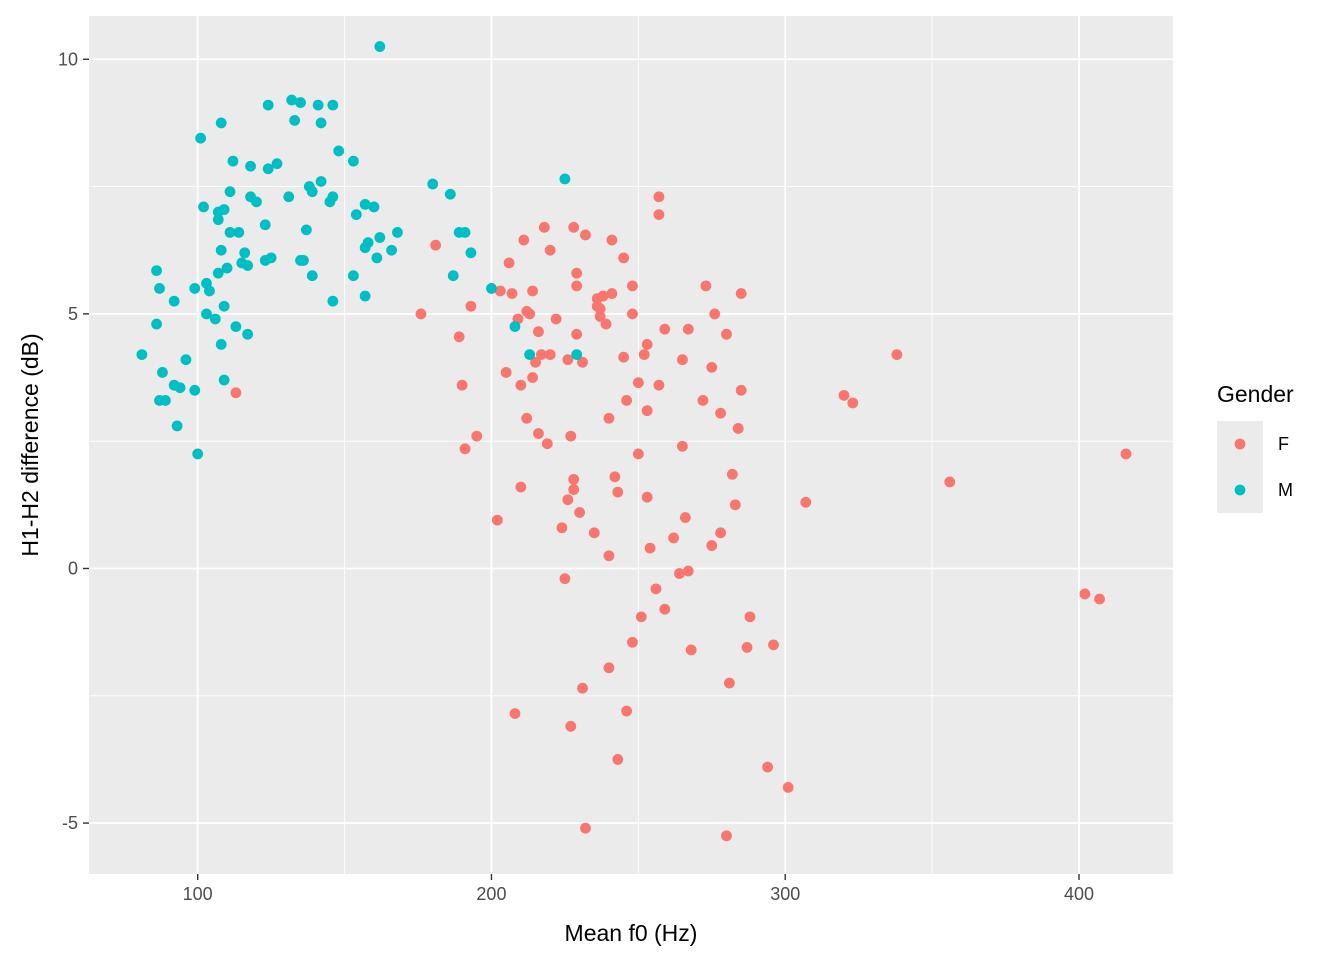 This screenshot has width=1344, height=960. I want to click on y-axis-title: H1-H2 difference (dB), so click(30, 444).